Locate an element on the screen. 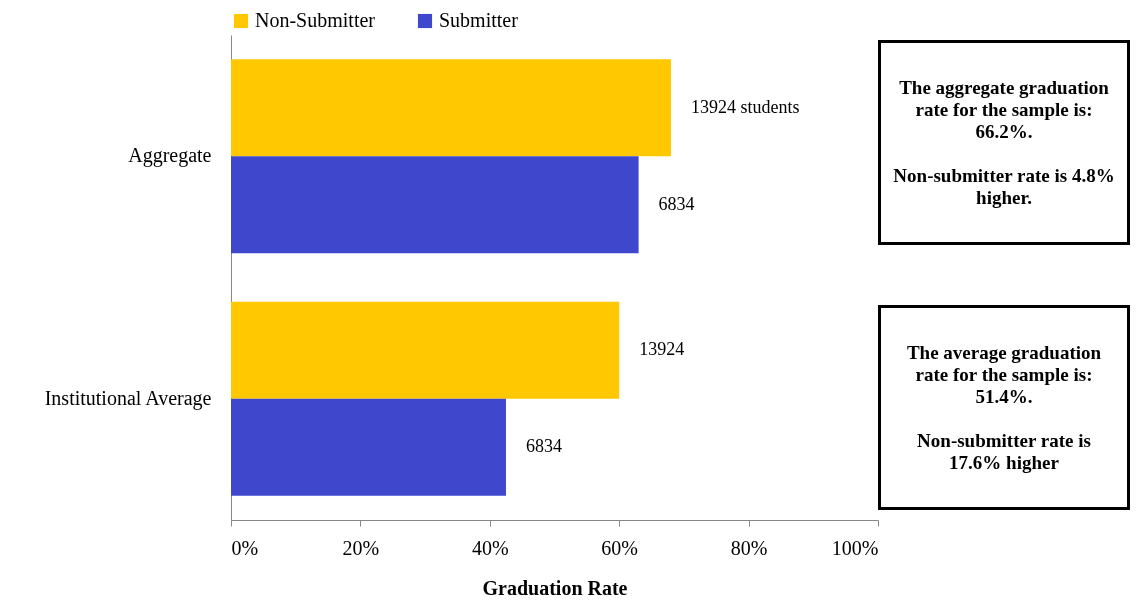 The height and width of the screenshot is (610, 1138). x-tick-label: 20% is located at coordinates (361, 547).